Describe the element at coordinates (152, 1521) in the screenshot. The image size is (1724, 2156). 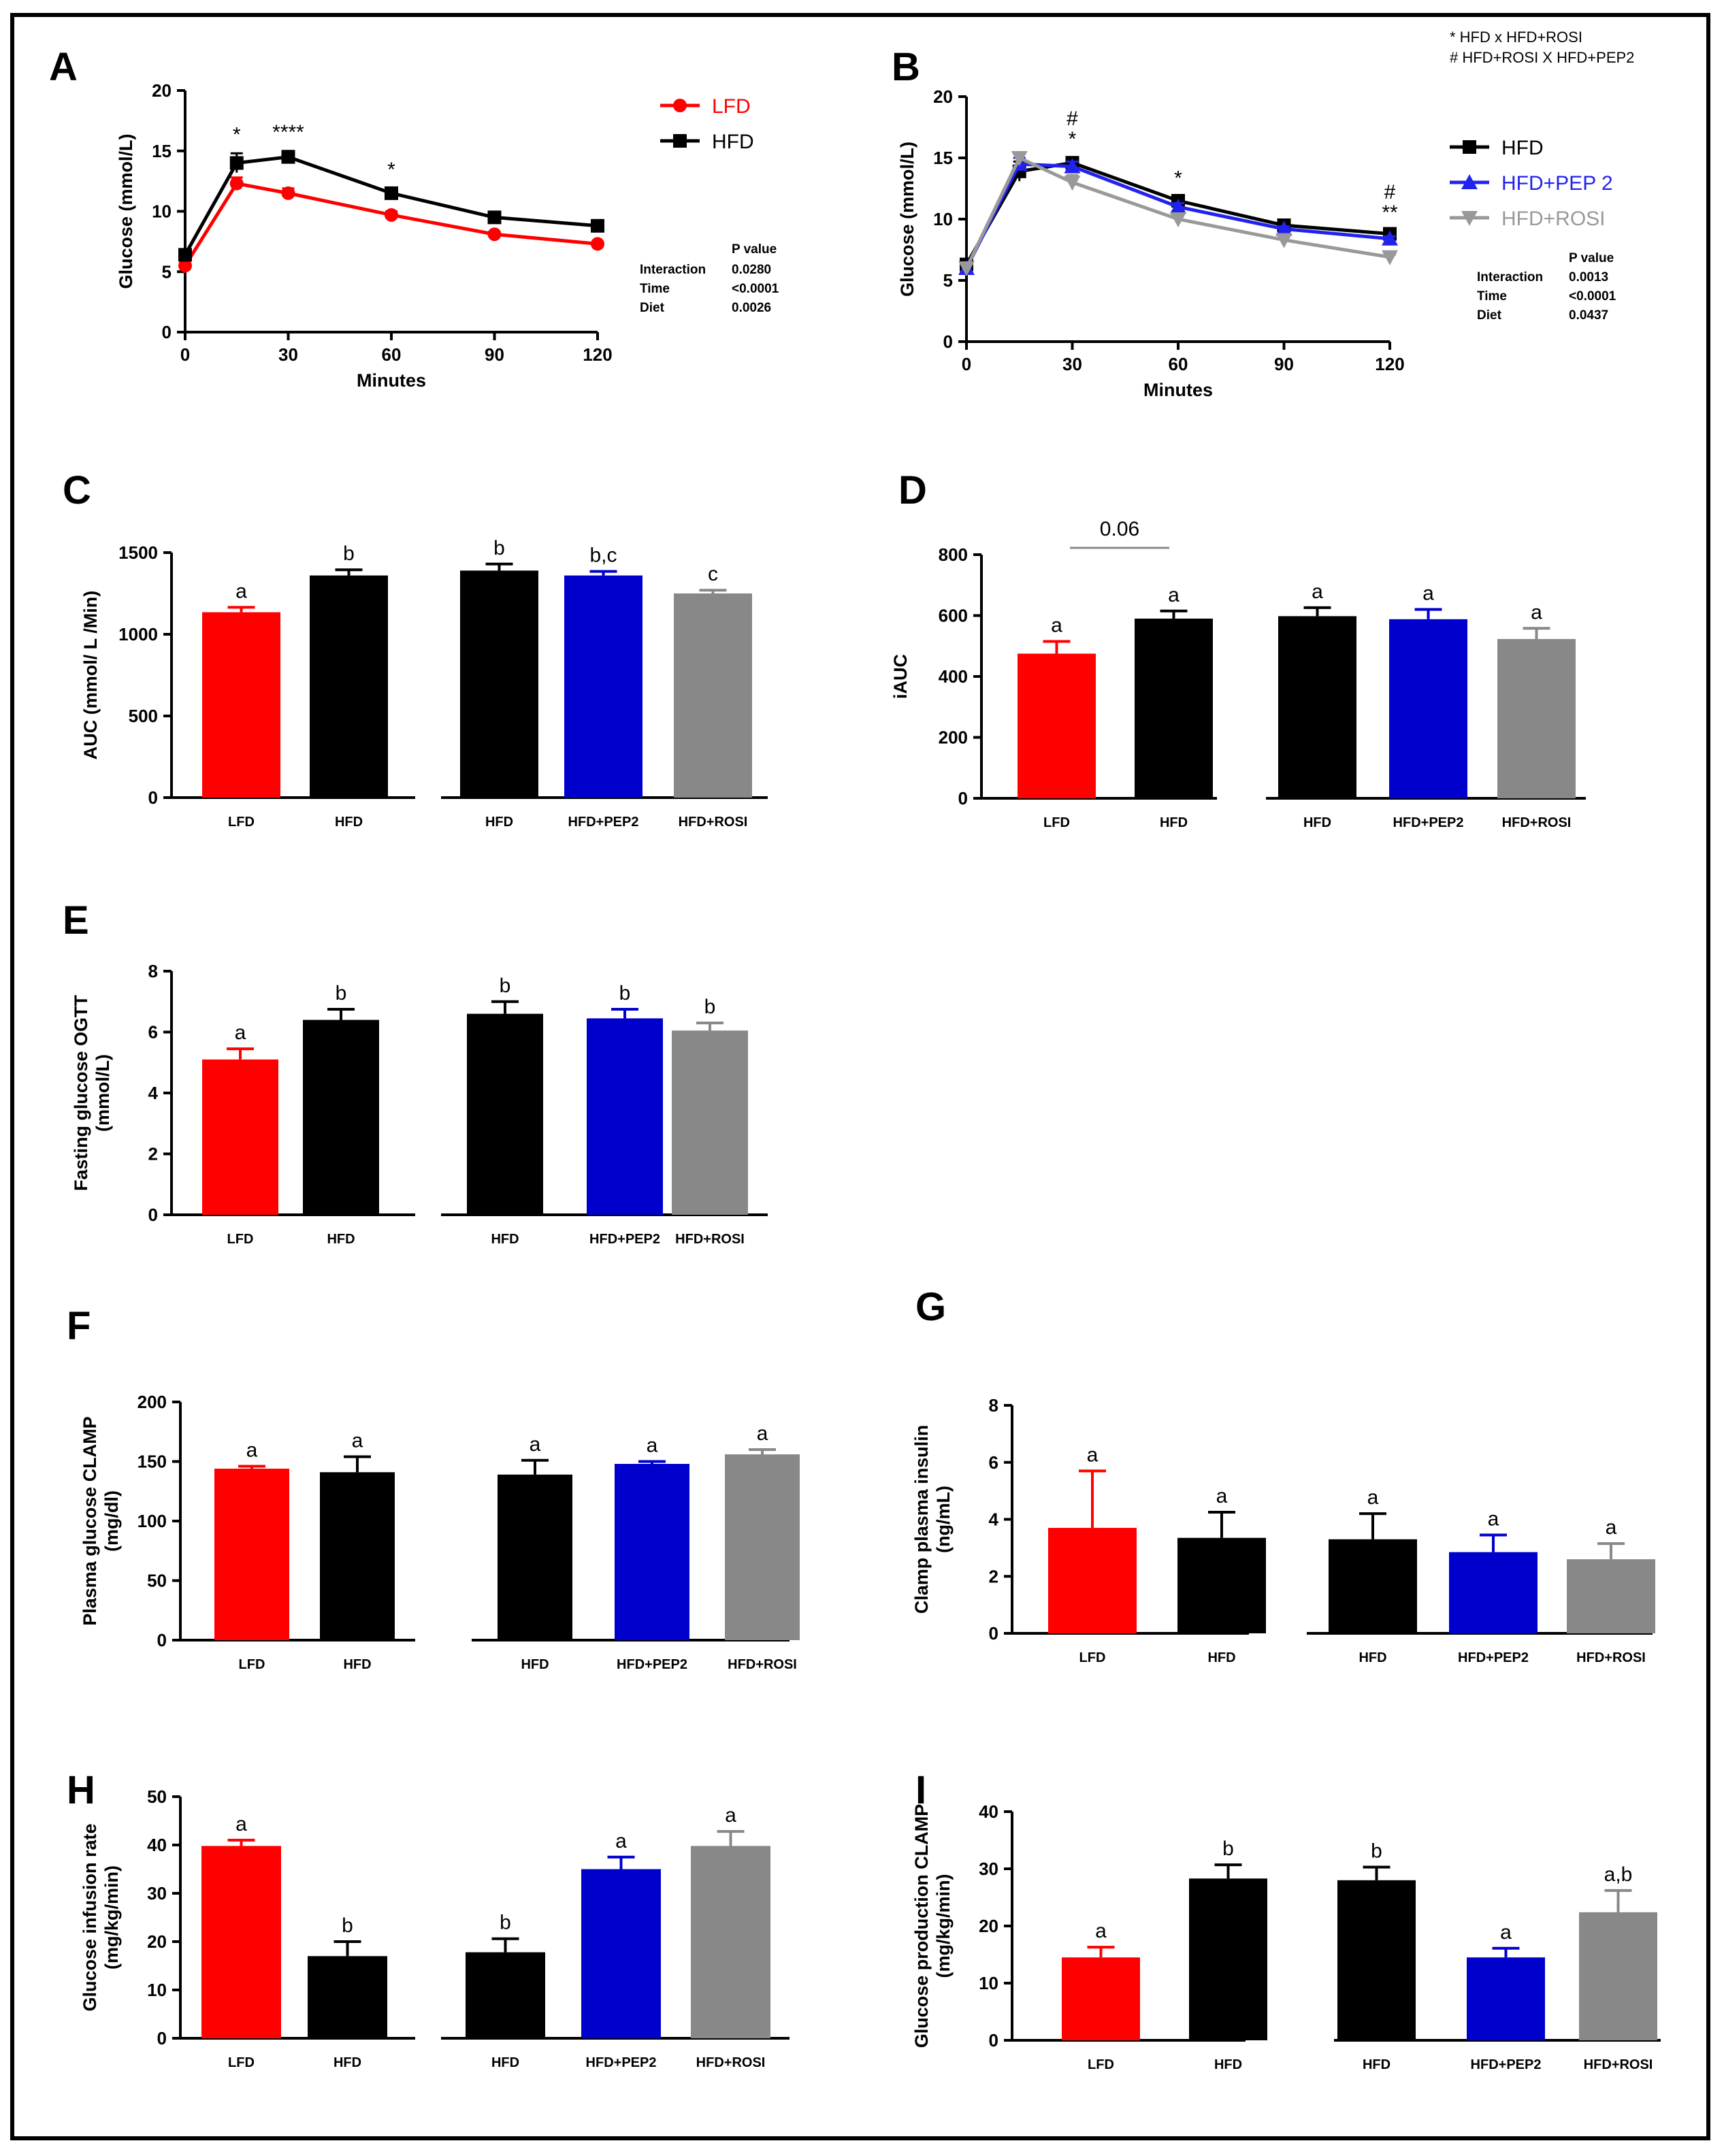
I see `y-tick-label: 100` at that location.